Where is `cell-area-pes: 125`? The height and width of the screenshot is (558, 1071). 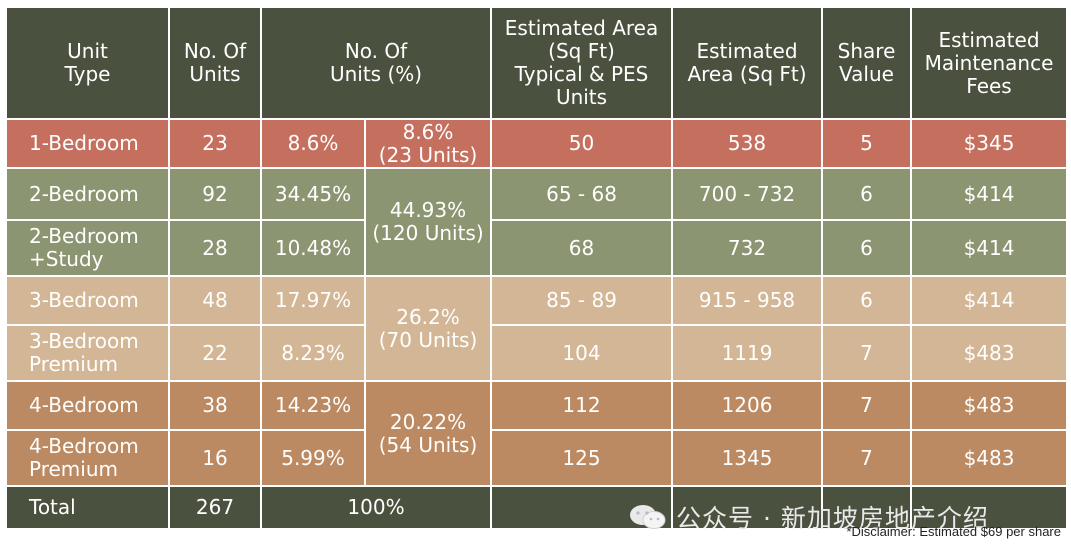 cell-area-pes: 125 is located at coordinates (582, 458).